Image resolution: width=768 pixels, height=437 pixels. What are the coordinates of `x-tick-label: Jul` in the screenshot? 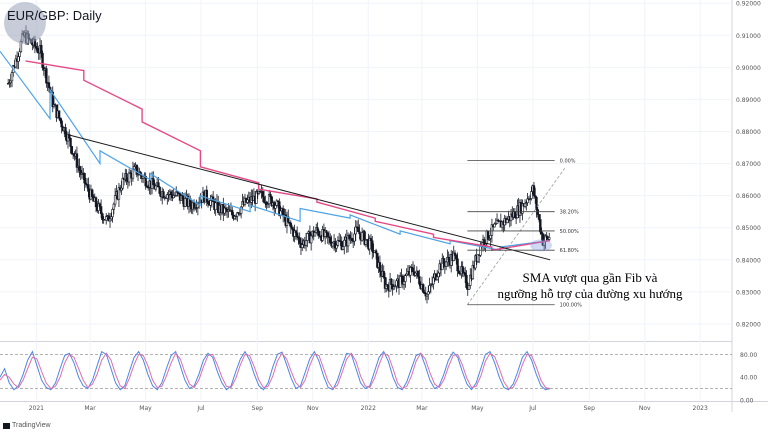 It's located at (532, 408).